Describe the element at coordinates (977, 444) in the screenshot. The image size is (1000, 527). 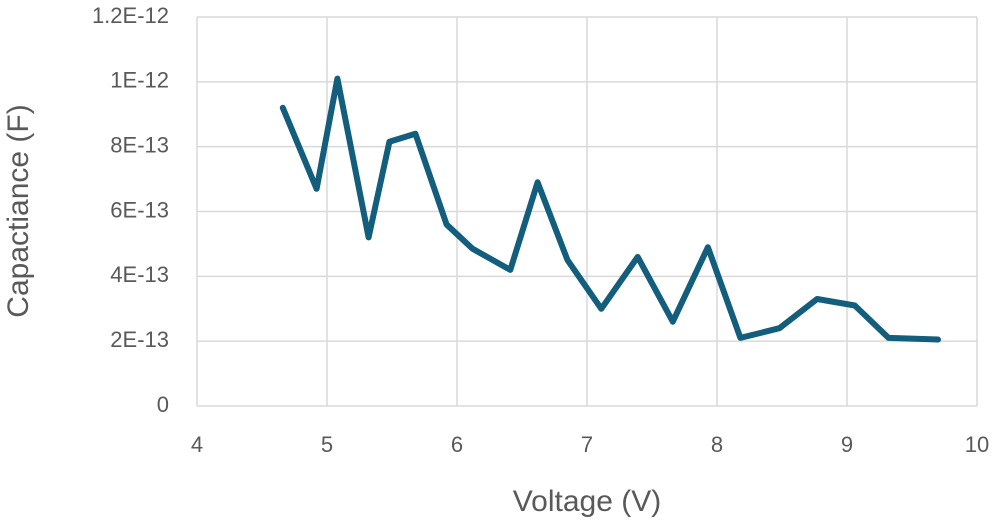
I see `x-tick-label: 10` at that location.